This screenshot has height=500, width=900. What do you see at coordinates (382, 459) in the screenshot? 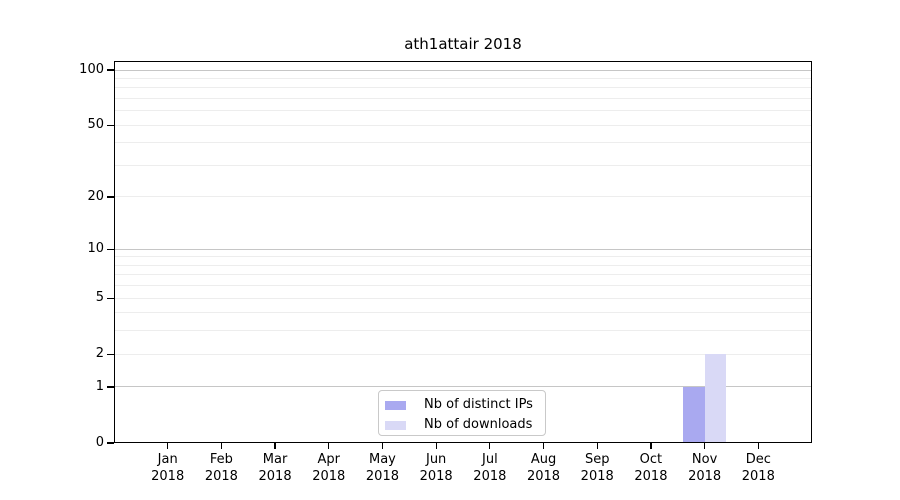
I see `x-tick-month: May` at bounding box center [382, 459].